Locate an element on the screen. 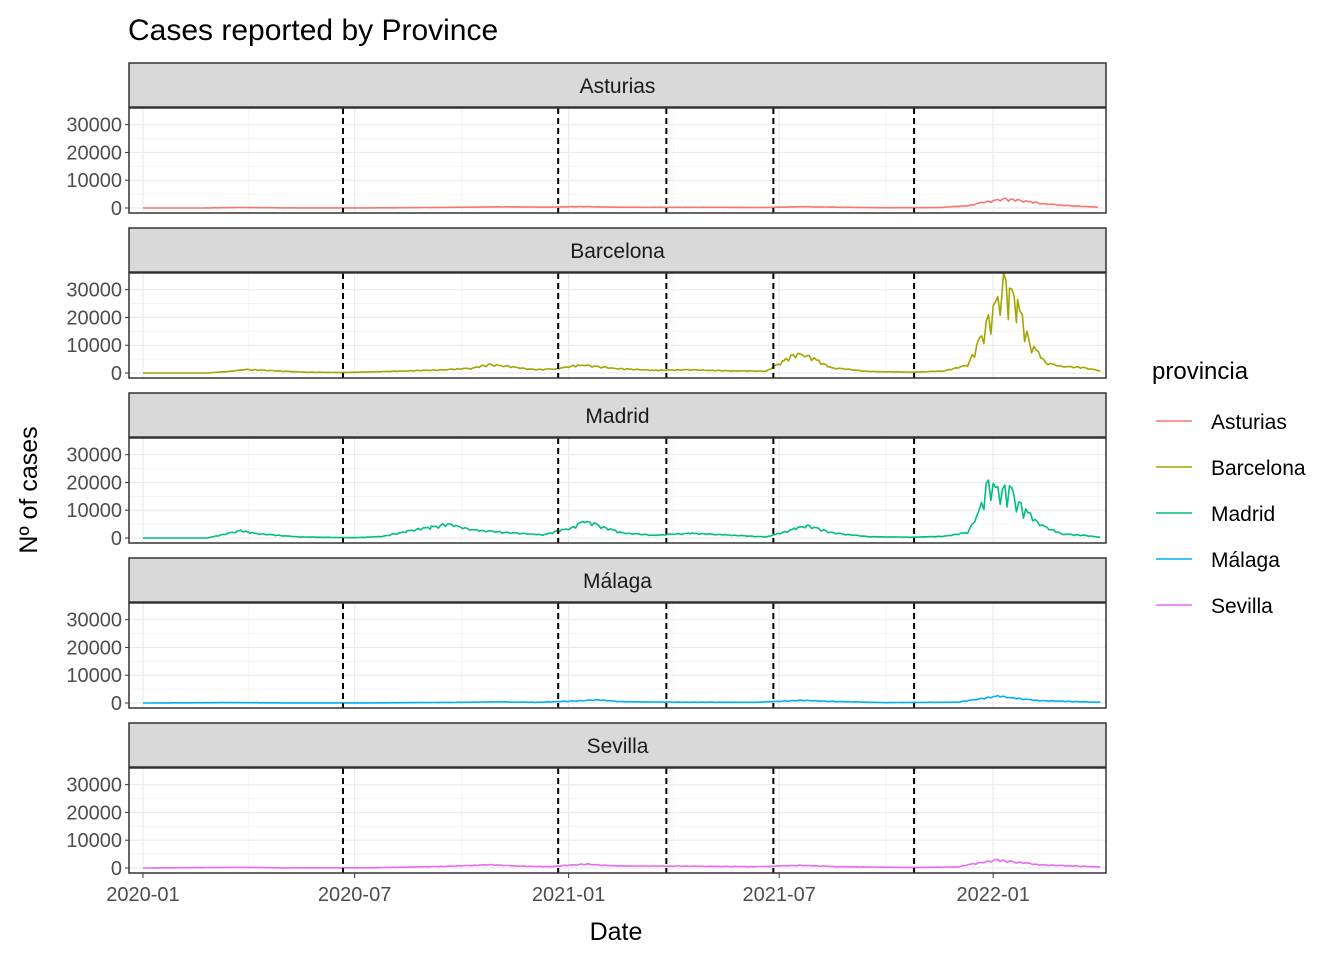 The image size is (1344, 960). legend-label: Málaga is located at coordinates (1245, 560).